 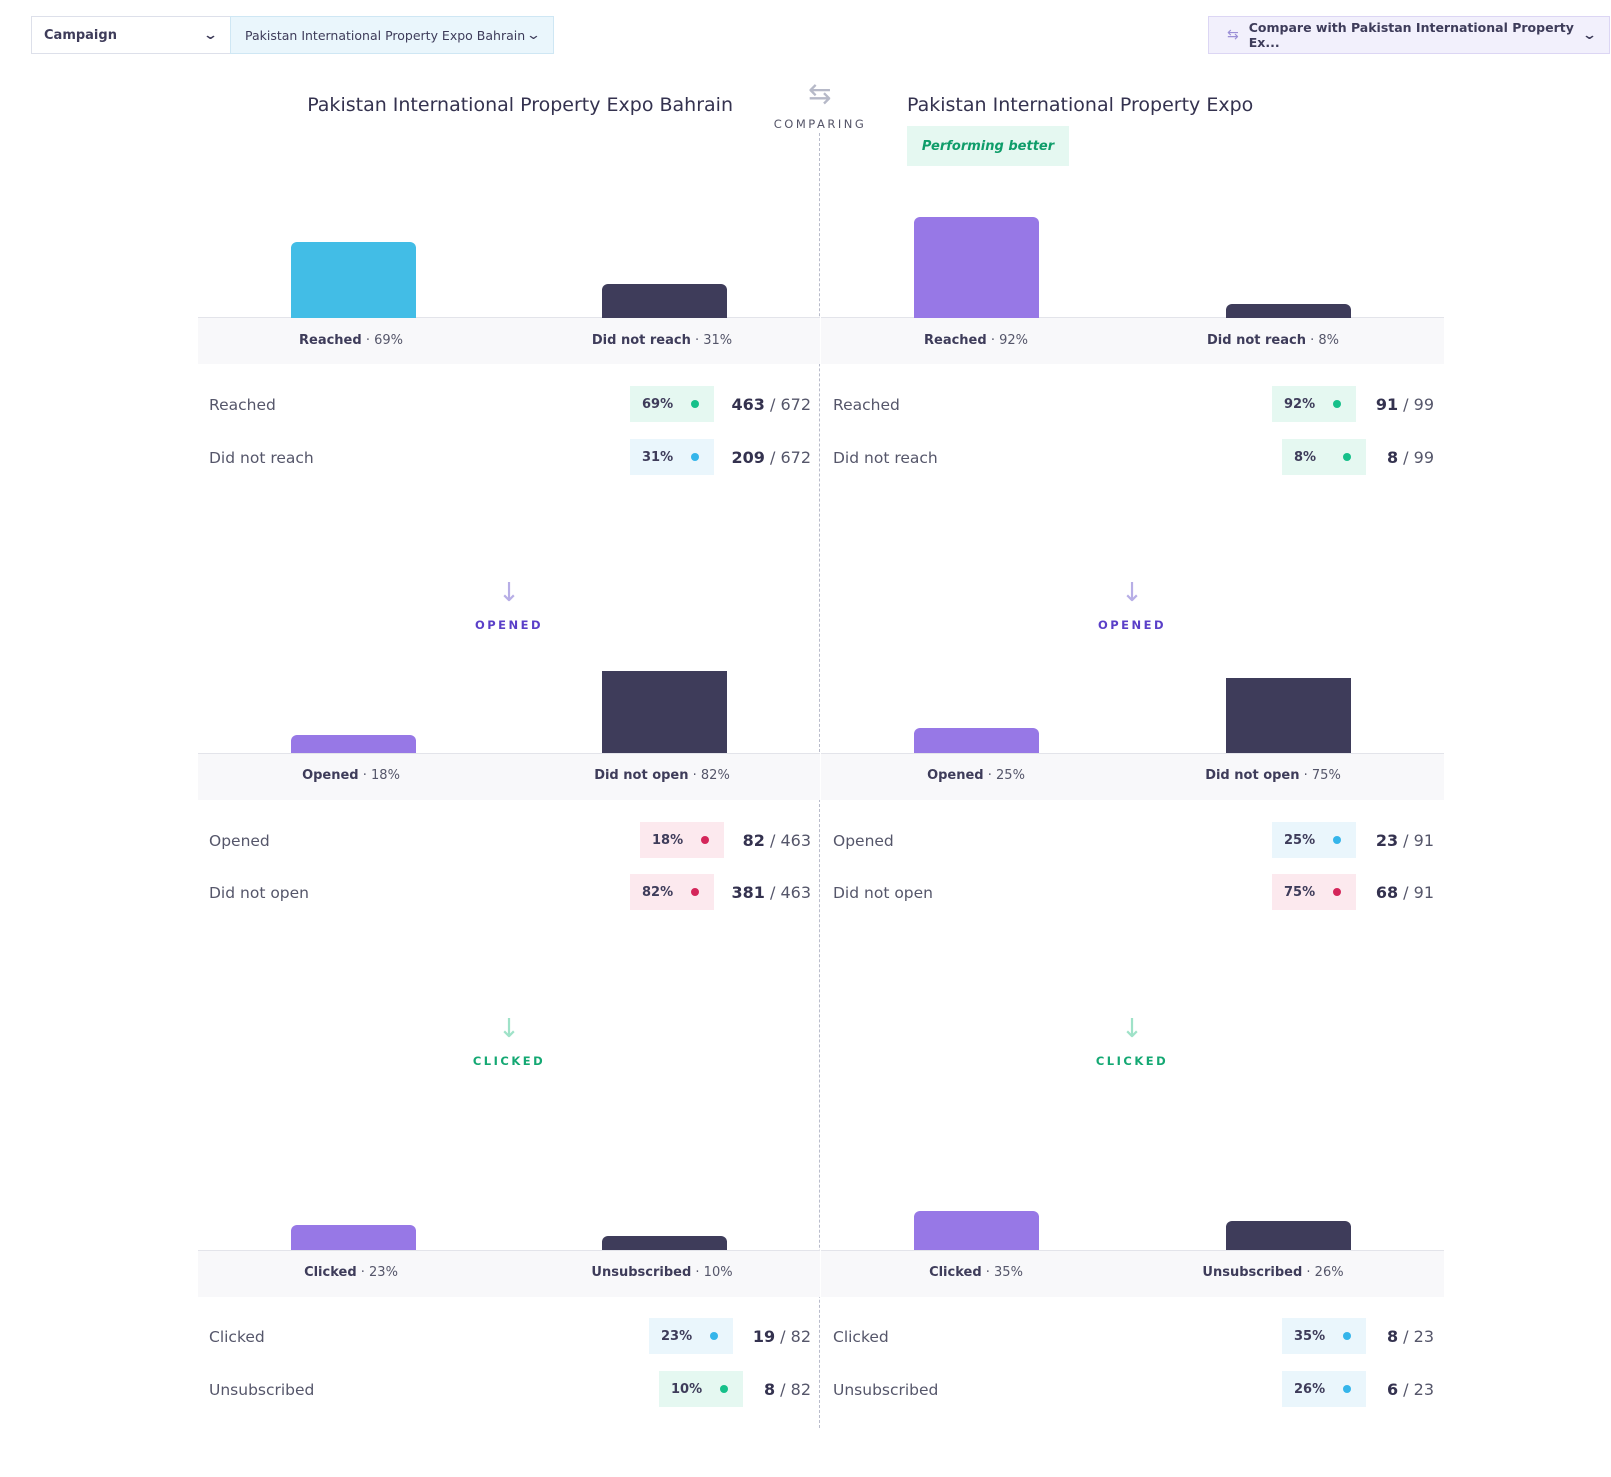 I want to click on left-delivery-row-label: Reached, so click(x=242, y=405).